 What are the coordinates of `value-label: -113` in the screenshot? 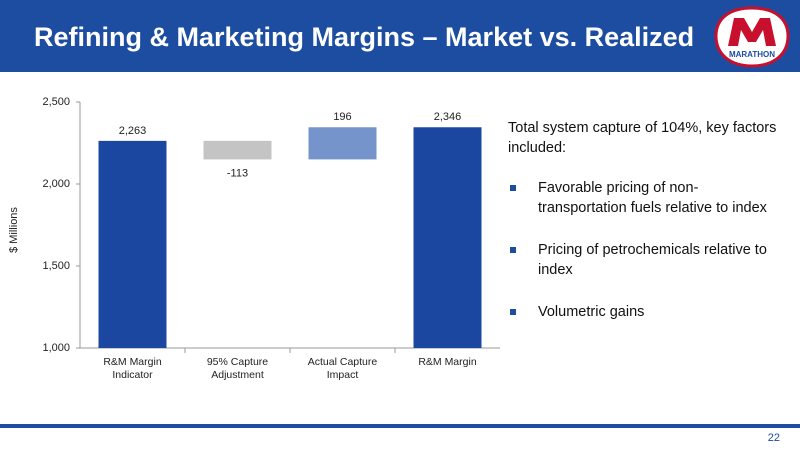 It's located at (237, 173).